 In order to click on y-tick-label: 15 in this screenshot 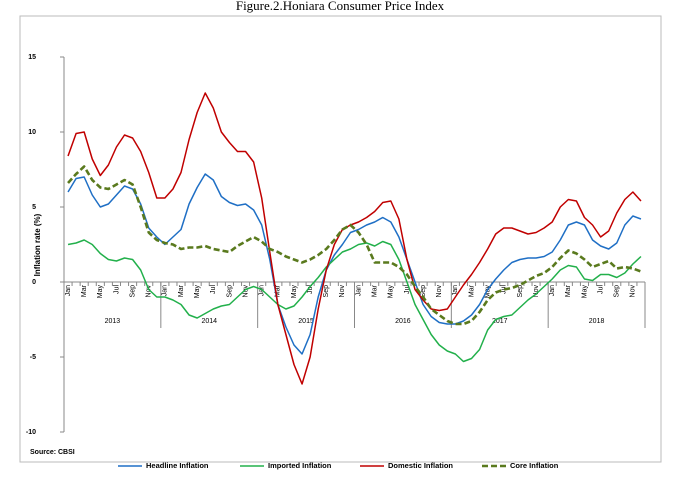, I will do `click(32, 57)`.